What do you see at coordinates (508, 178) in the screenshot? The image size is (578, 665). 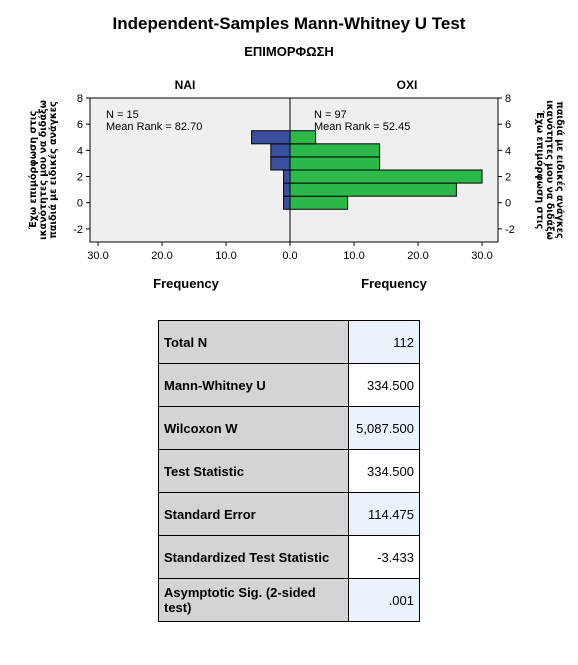 I see `y-tick-label-right: 2` at bounding box center [508, 178].